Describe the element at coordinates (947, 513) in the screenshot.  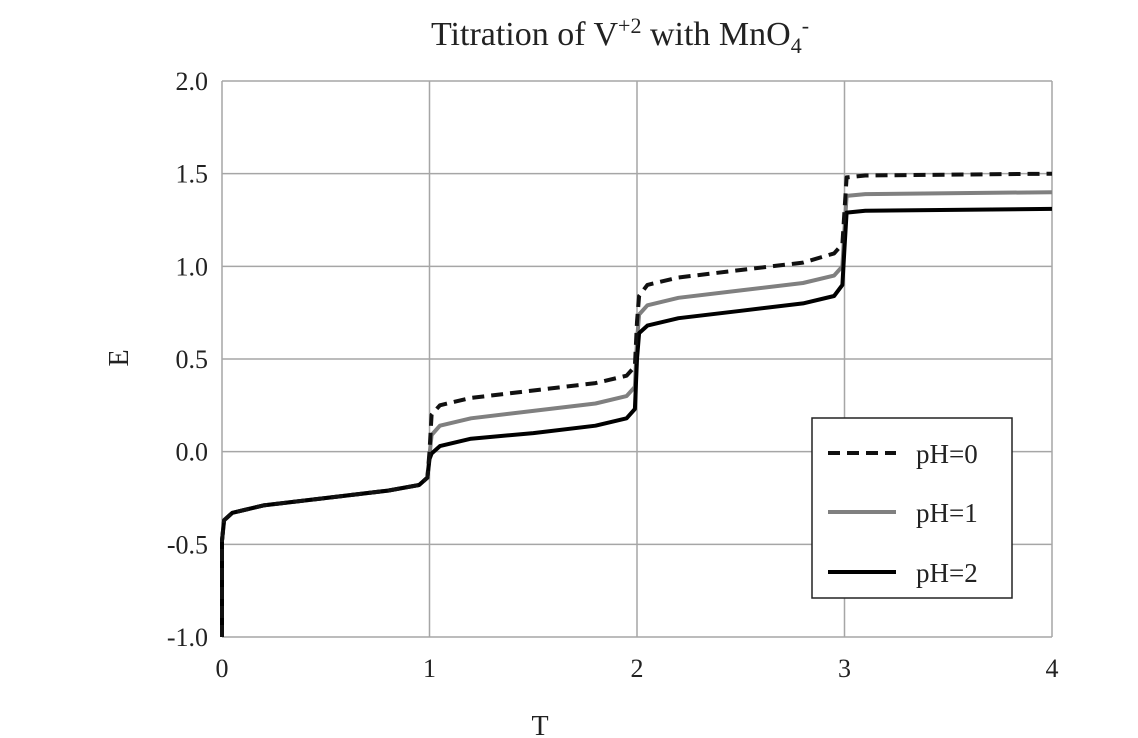
I see `legend-label: pH=1` at that location.